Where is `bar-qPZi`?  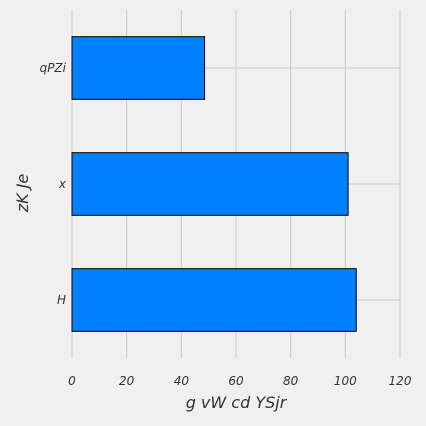
bar-qPZi is located at coordinates (138, 68).